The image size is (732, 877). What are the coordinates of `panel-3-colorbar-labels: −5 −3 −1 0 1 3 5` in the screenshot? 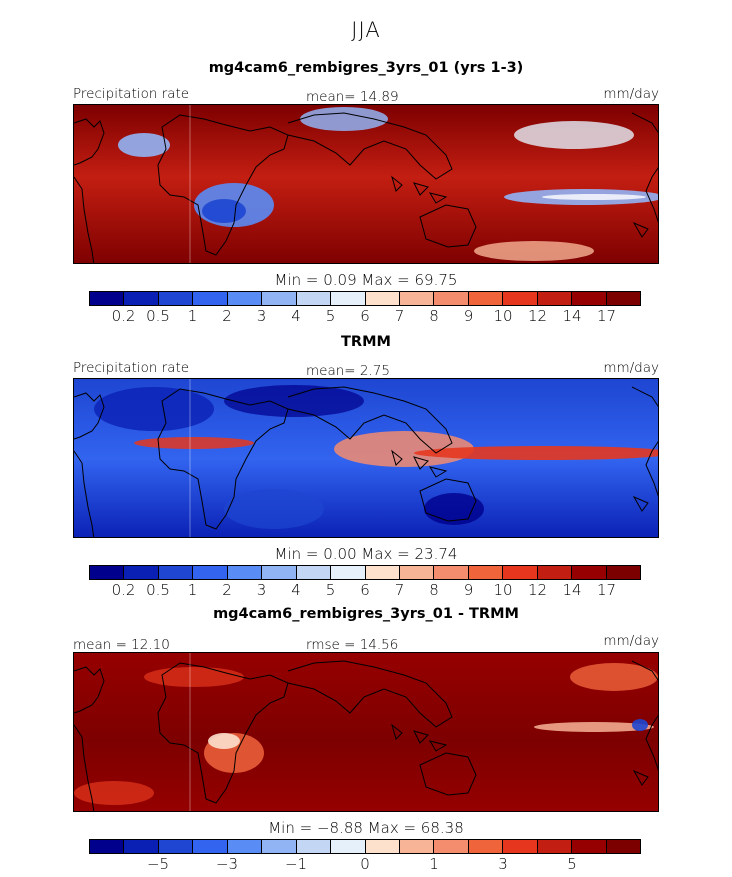 It's located at (365, 864).